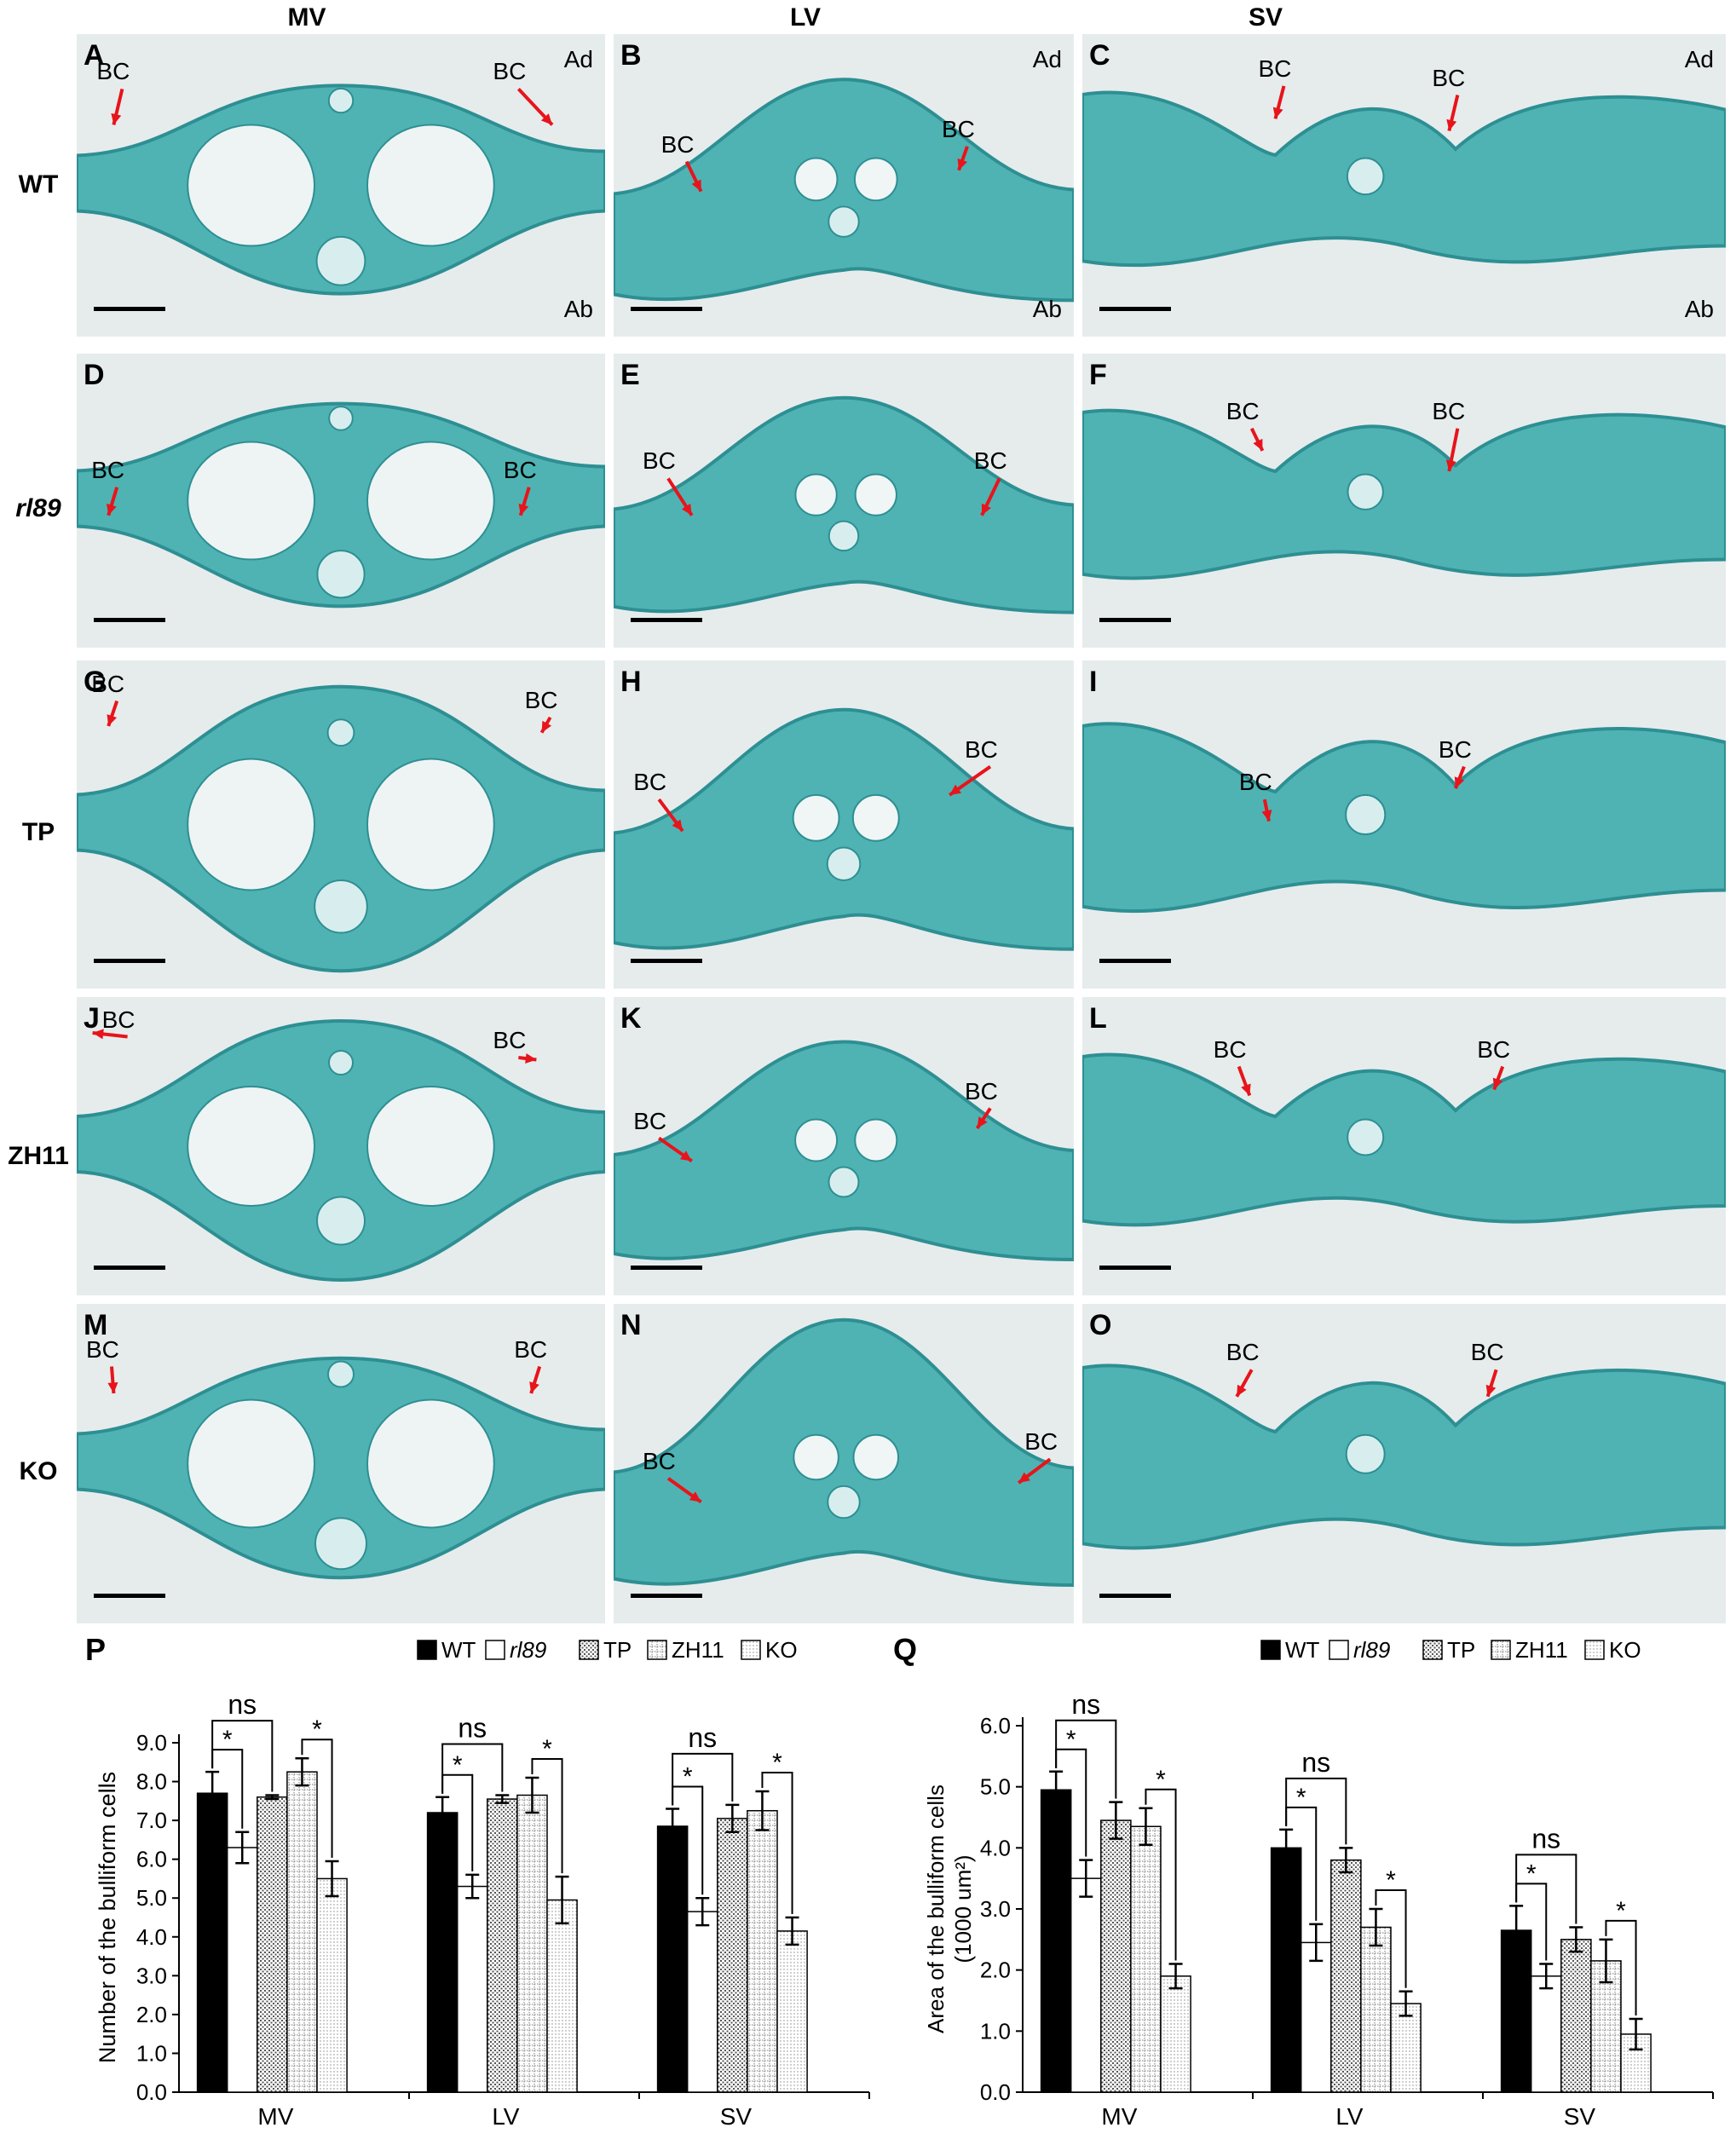  Describe the element at coordinates (1625, 1650) in the screenshot. I see `legend-label: KO` at that location.